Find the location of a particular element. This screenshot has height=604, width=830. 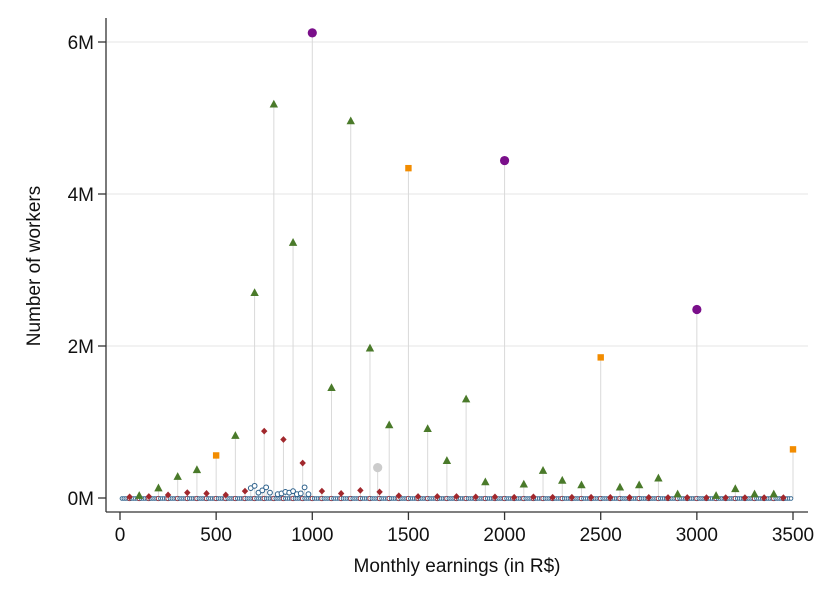

y-axis-title: Number of workers is located at coordinates (34, 266).